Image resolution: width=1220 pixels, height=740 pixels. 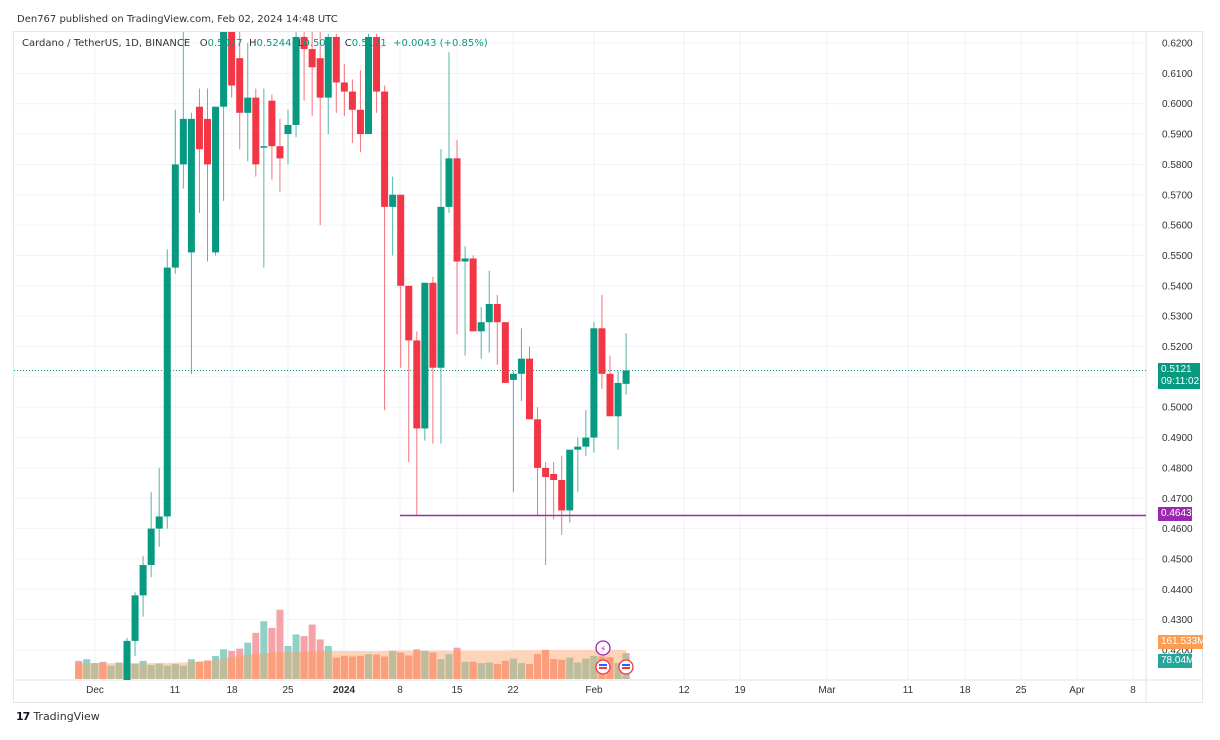 What do you see at coordinates (106, 43) in the screenshot?
I see `symbol-name: Cardano / TetherUS, 1D, BINANCE` at bounding box center [106, 43].